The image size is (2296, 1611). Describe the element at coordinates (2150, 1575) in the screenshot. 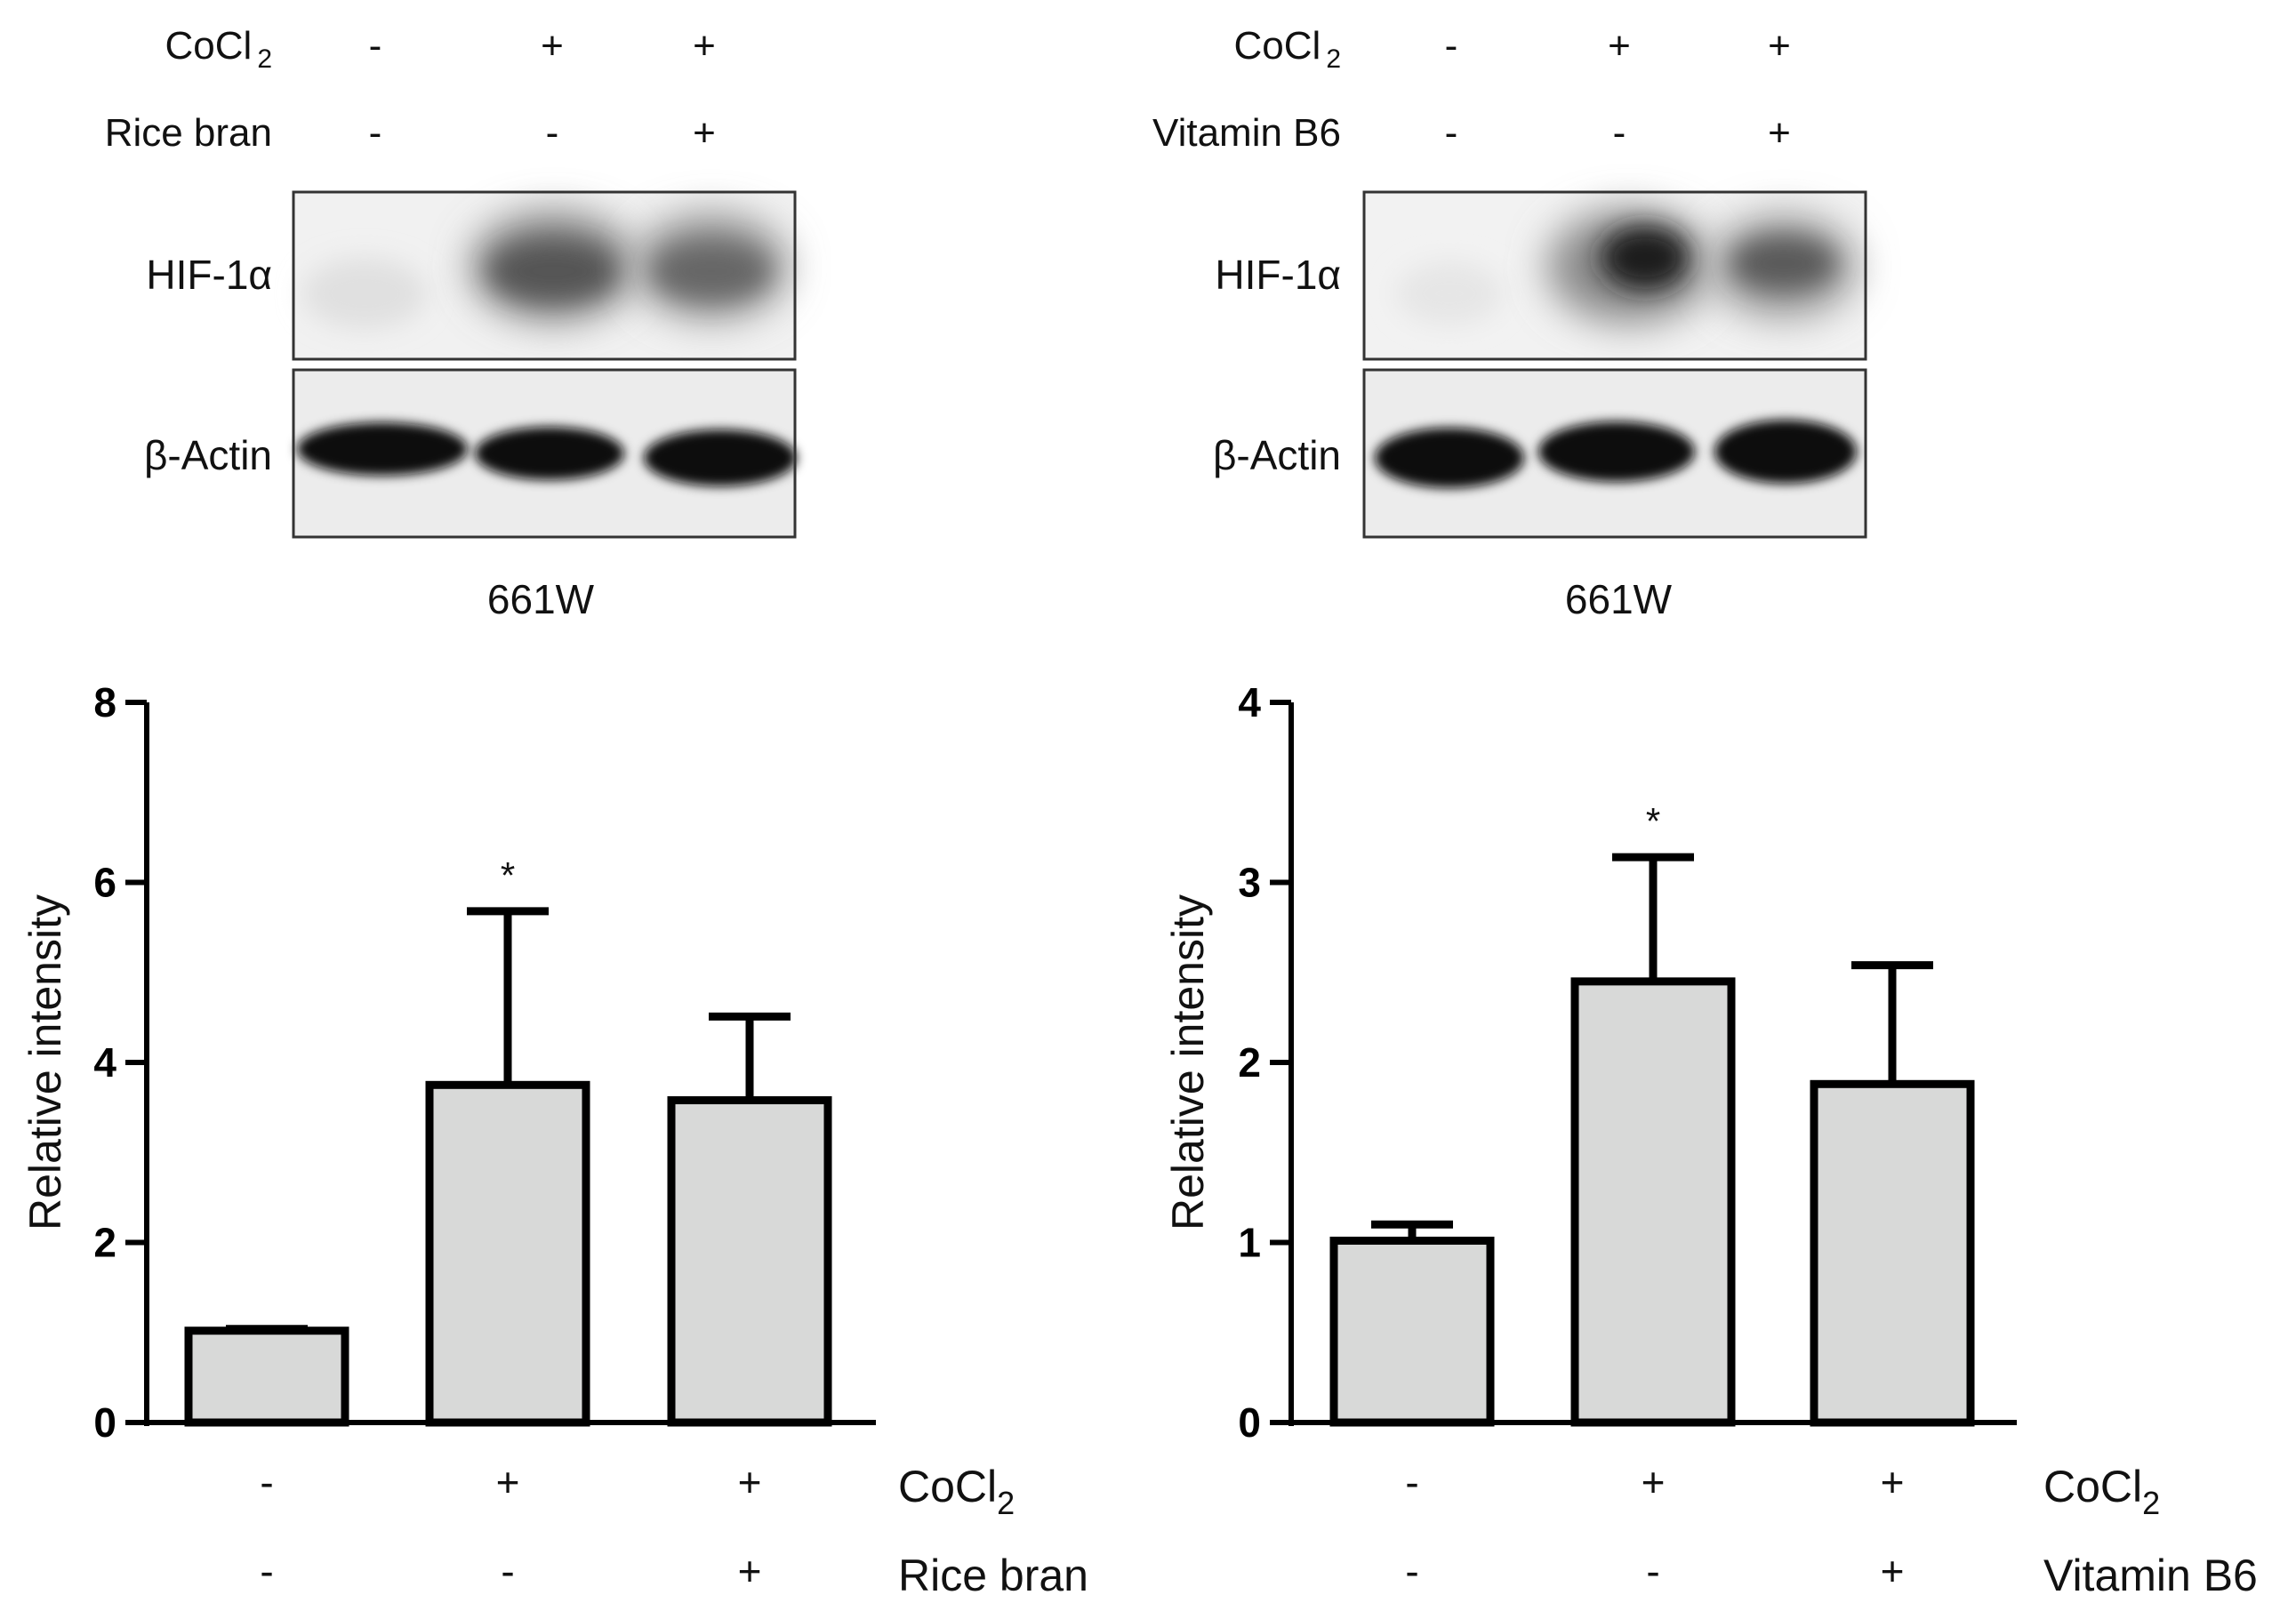

I see `treatment-label: Vitamin B6` at that location.